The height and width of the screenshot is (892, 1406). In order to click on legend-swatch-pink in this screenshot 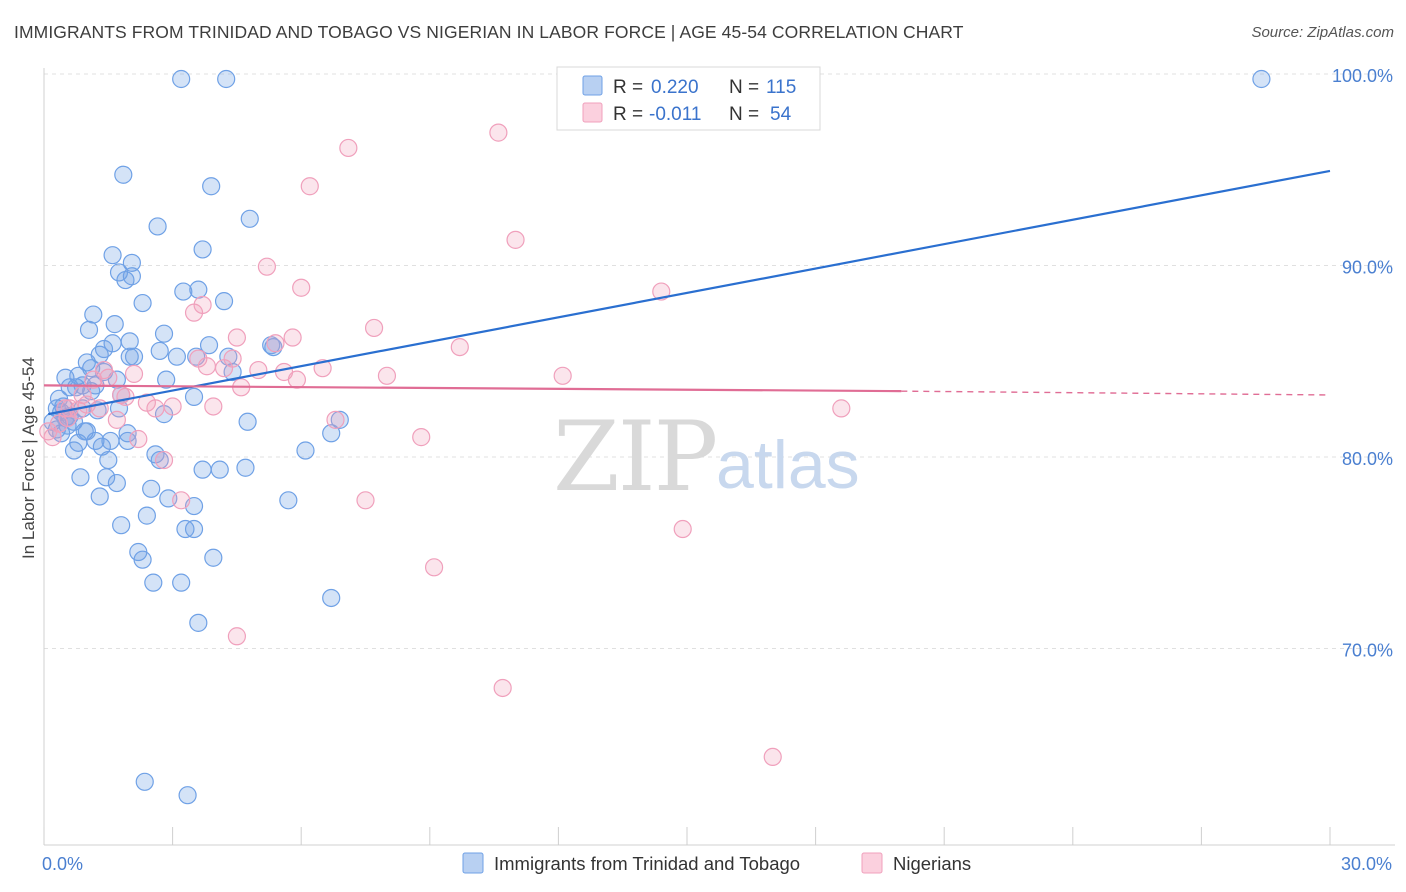, I will do `click(592, 112)`.